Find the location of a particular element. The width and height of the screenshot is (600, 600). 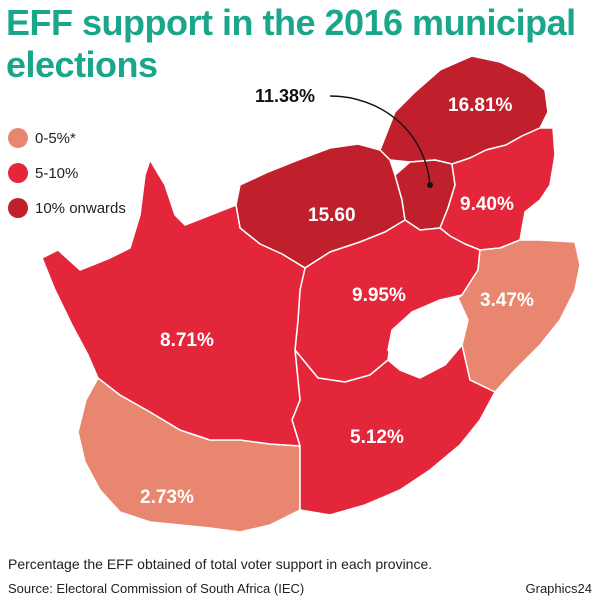

province-value-northern-cape: 8.71% is located at coordinates (187, 340).